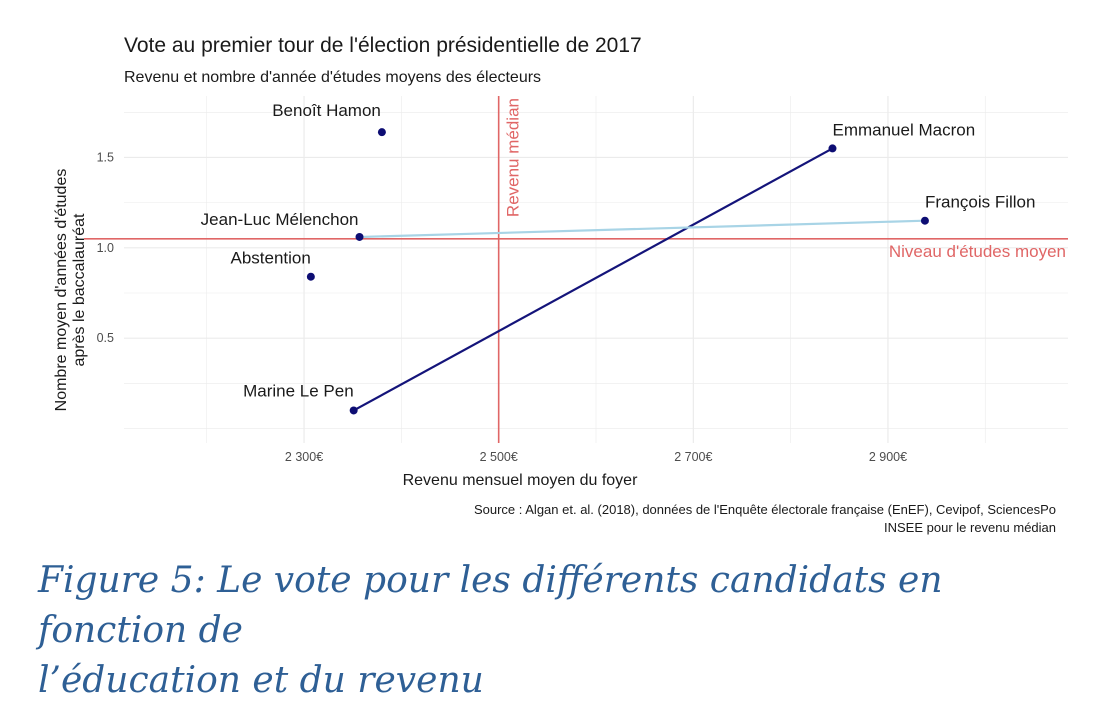 The width and height of the screenshot is (1106, 706). I want to click on x-tick-label: 2 300€, so click(304, 457).